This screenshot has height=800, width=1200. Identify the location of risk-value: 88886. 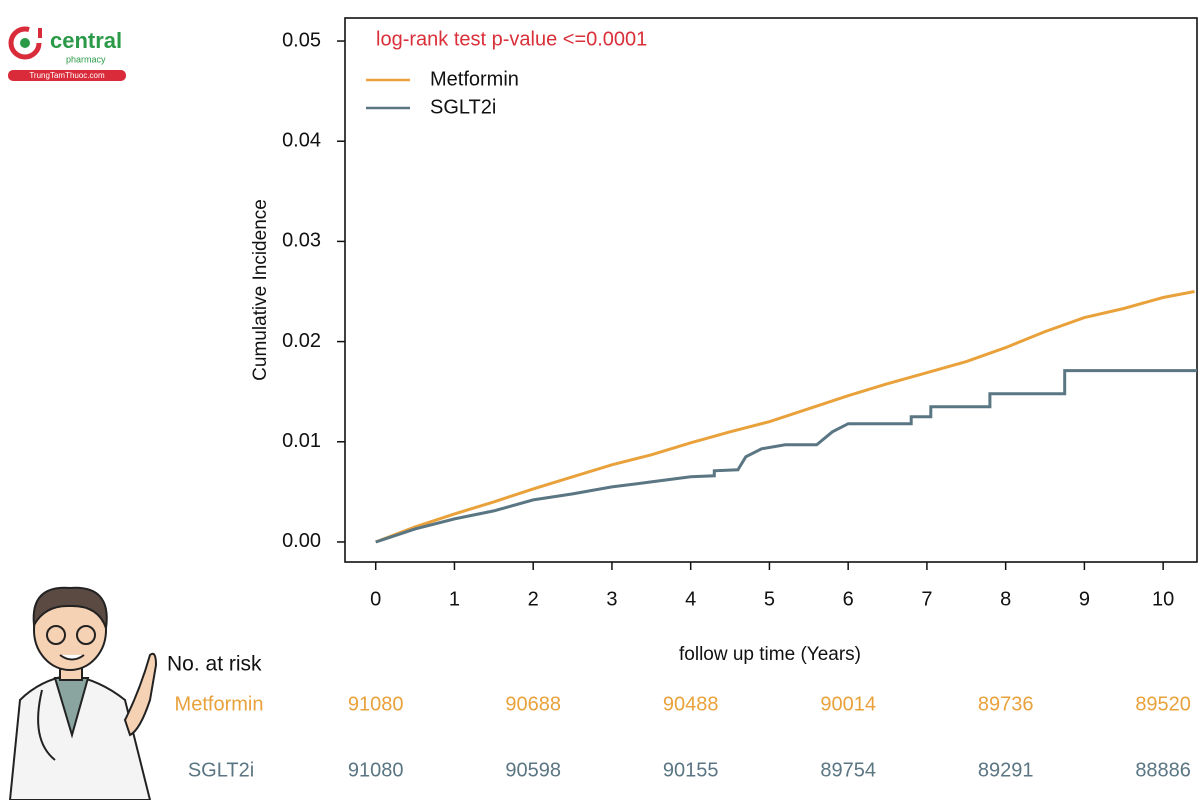
(1163, 770).